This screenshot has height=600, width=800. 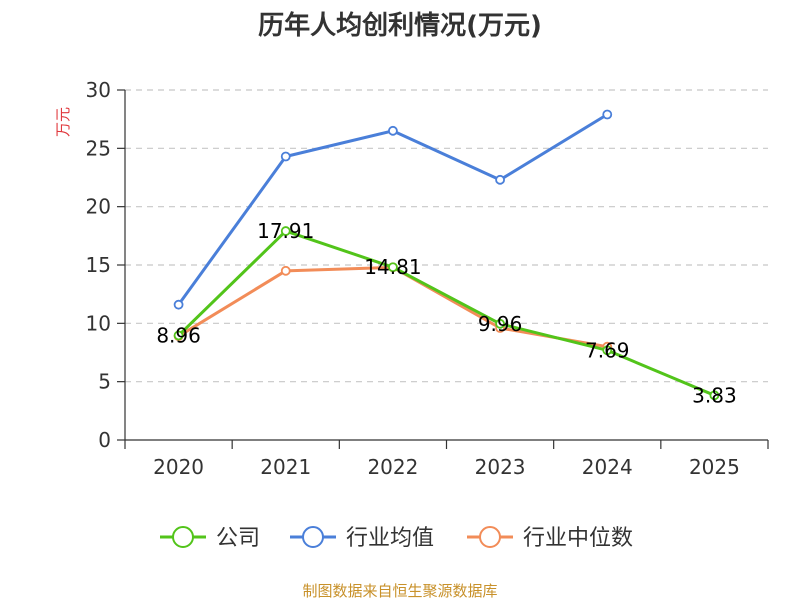 What do you see at coordinates (714, 467) in the screenshot?
I see `x-tick-label: 2025` at bounding box center [714, 467].